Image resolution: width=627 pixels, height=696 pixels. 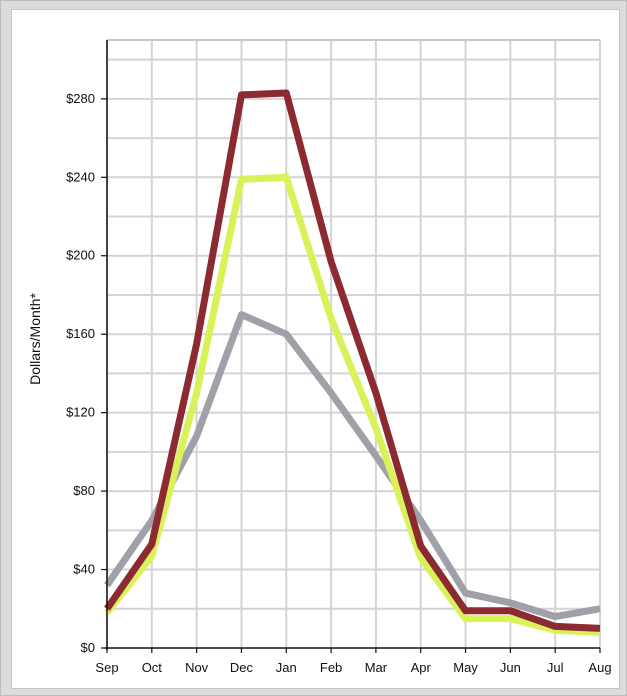 I want to click on x-tick-label: Aug, so click(x=599, y=667).